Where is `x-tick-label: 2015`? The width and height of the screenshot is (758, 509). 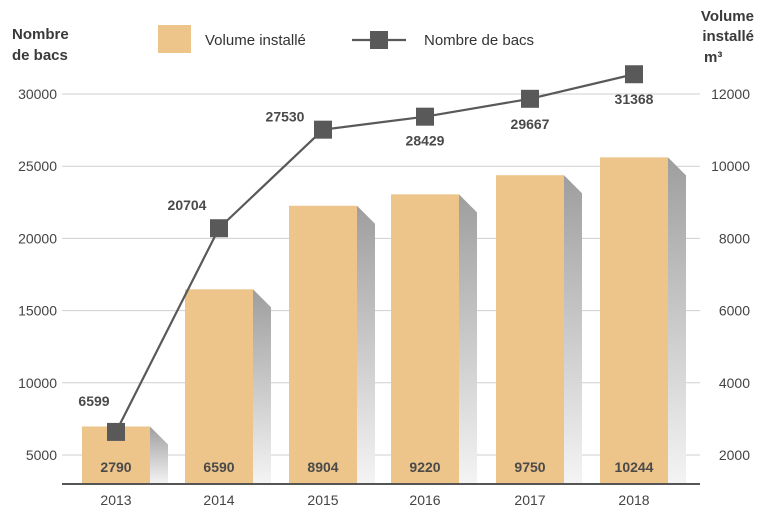
x-tick-label: 2015 is located at coordinates (322, 500).